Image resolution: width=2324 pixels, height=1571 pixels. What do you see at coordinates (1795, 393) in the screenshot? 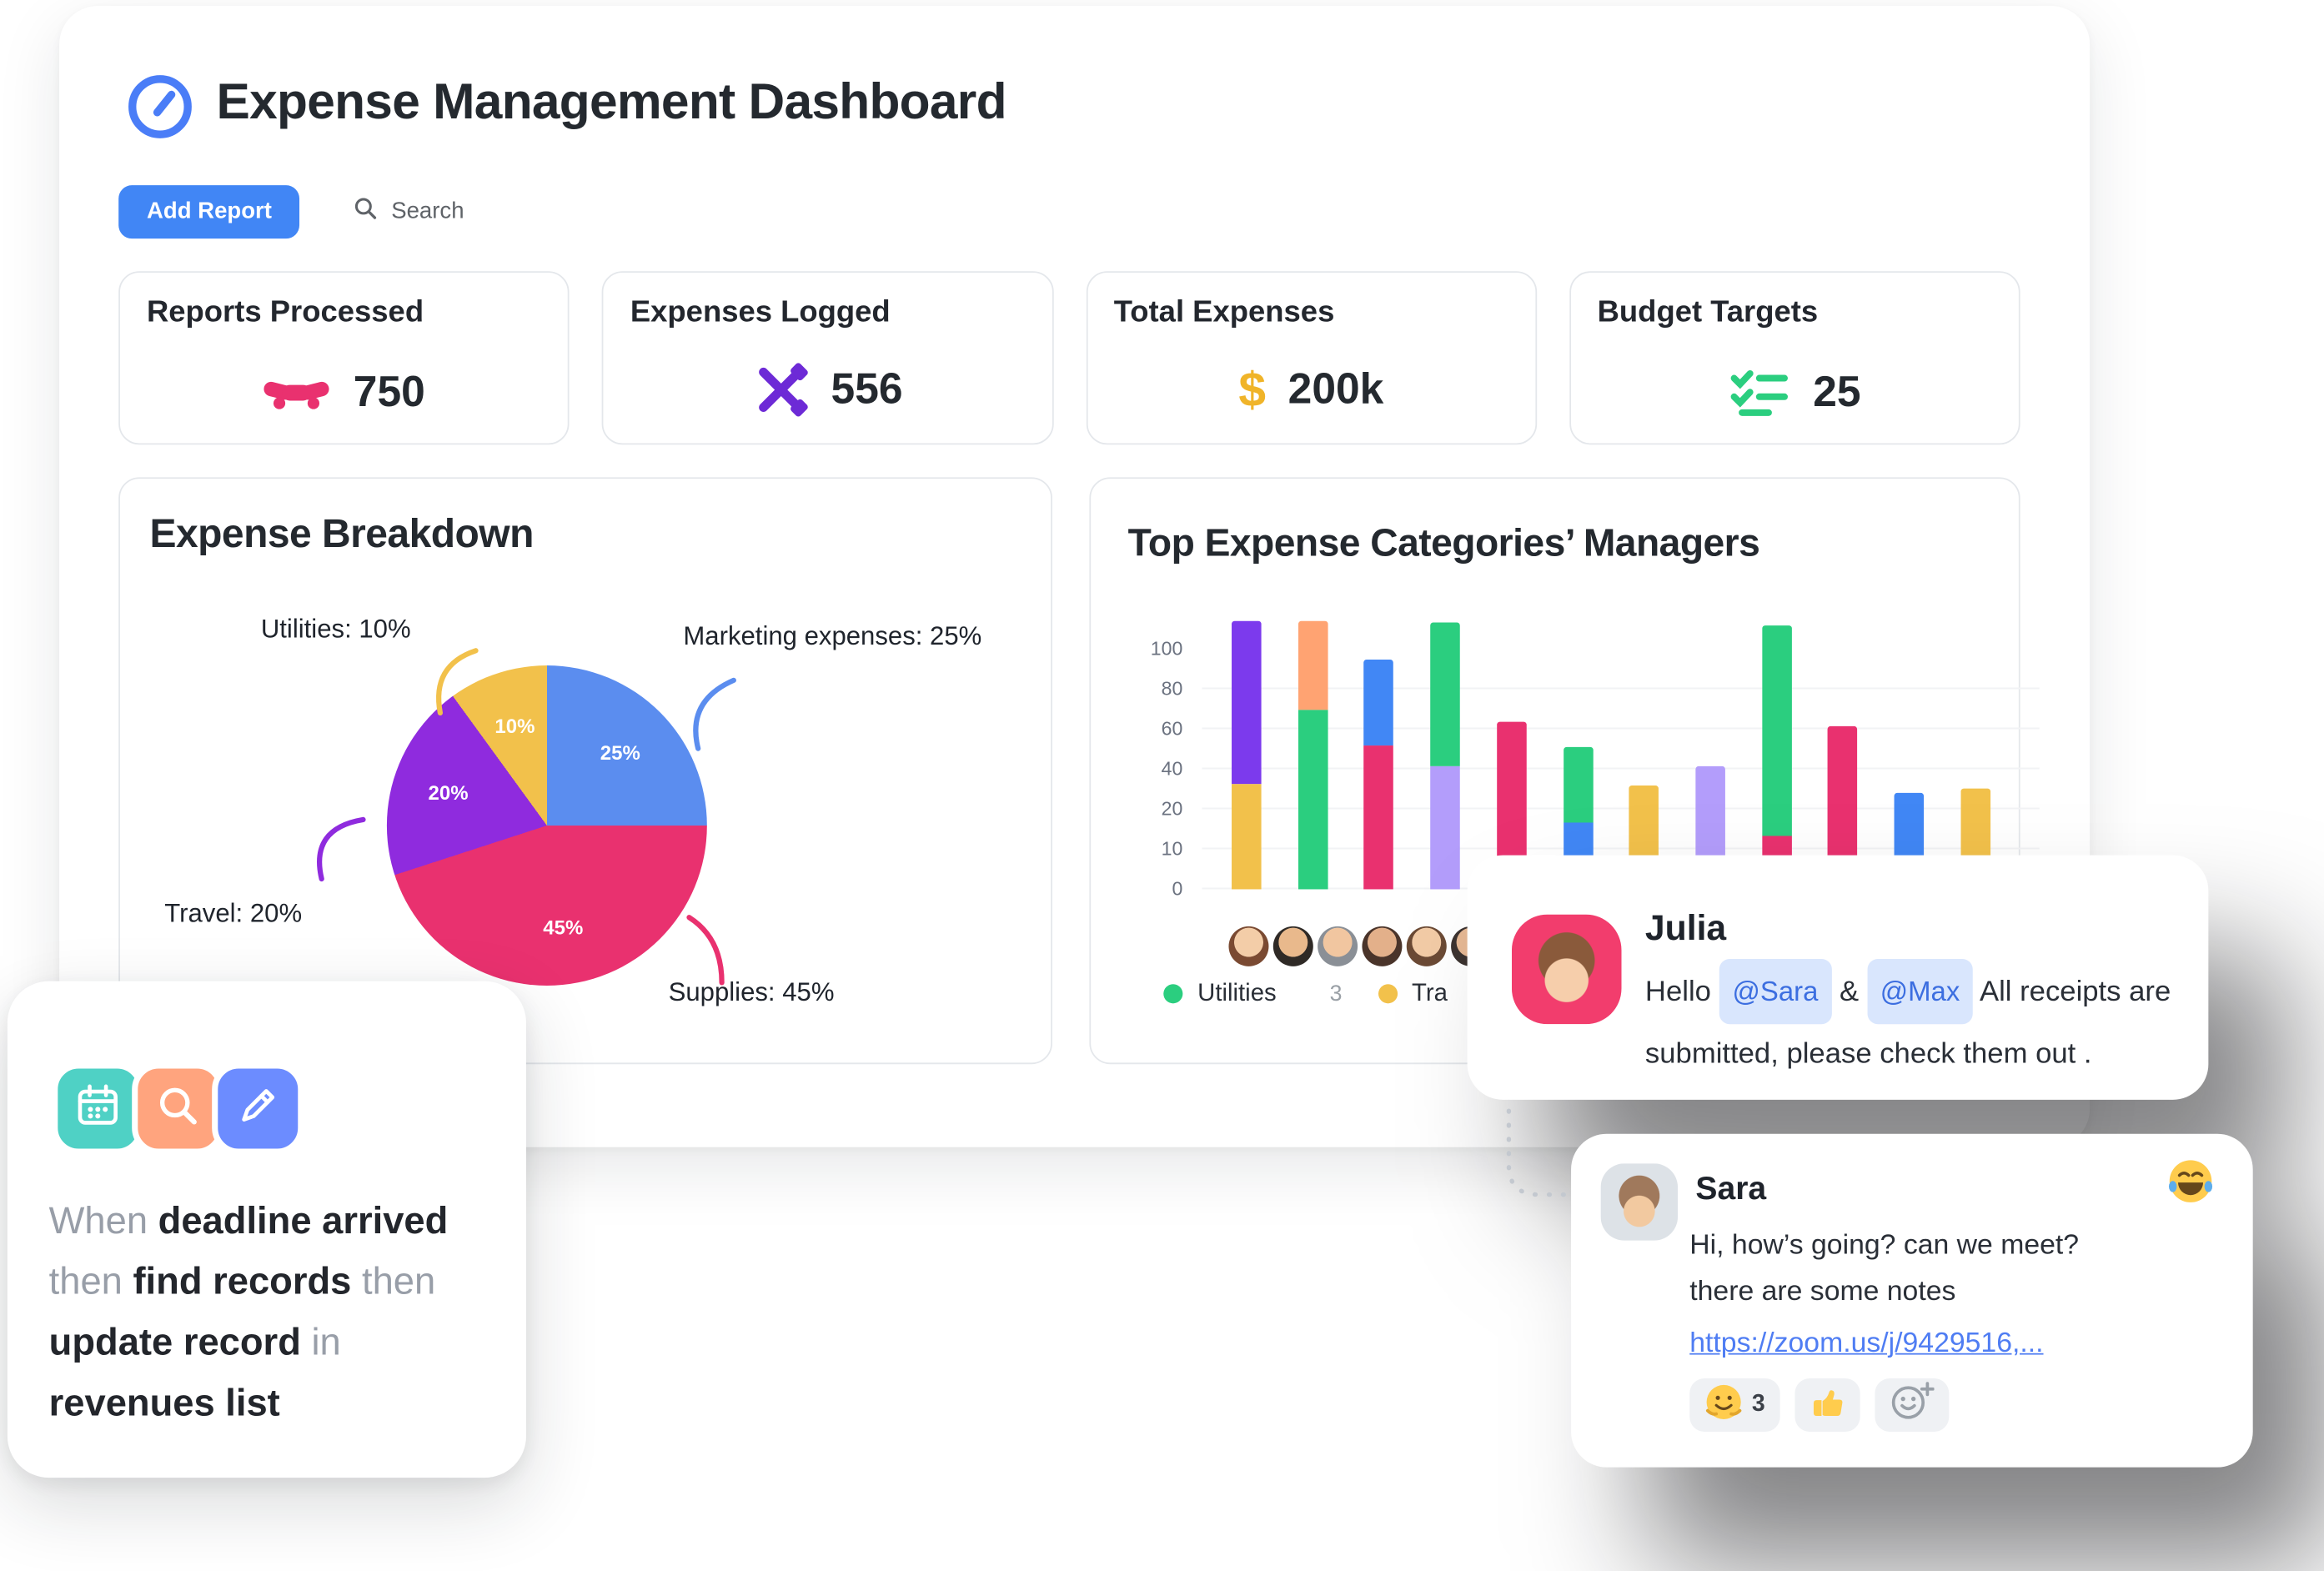
I see `stat-value-row: 25` at bounding box center [1795, 393].